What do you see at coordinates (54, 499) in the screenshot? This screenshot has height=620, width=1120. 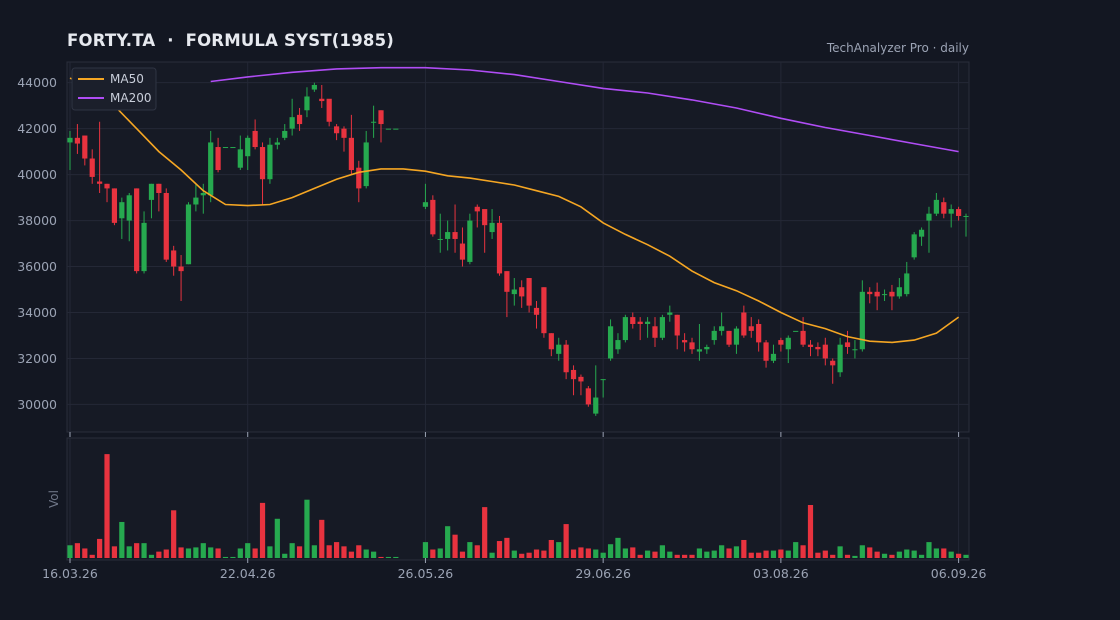 I see `volume-axis-label: Vol` at bounding box center [54, 499].